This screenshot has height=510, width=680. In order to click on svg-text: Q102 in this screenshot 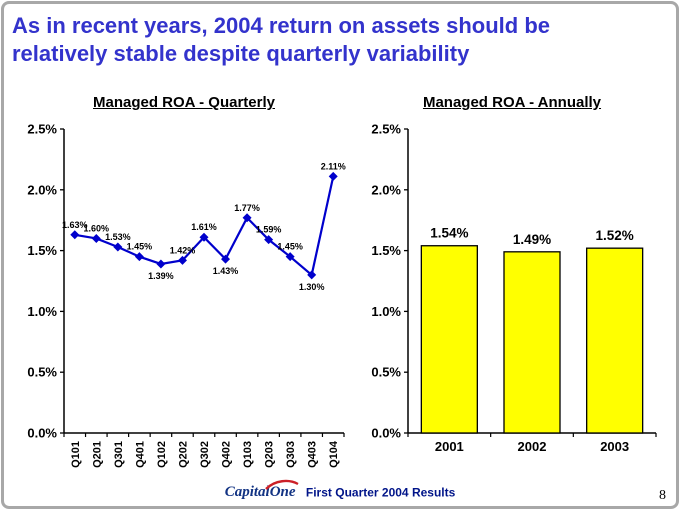, I will do `click(162, 454)`.